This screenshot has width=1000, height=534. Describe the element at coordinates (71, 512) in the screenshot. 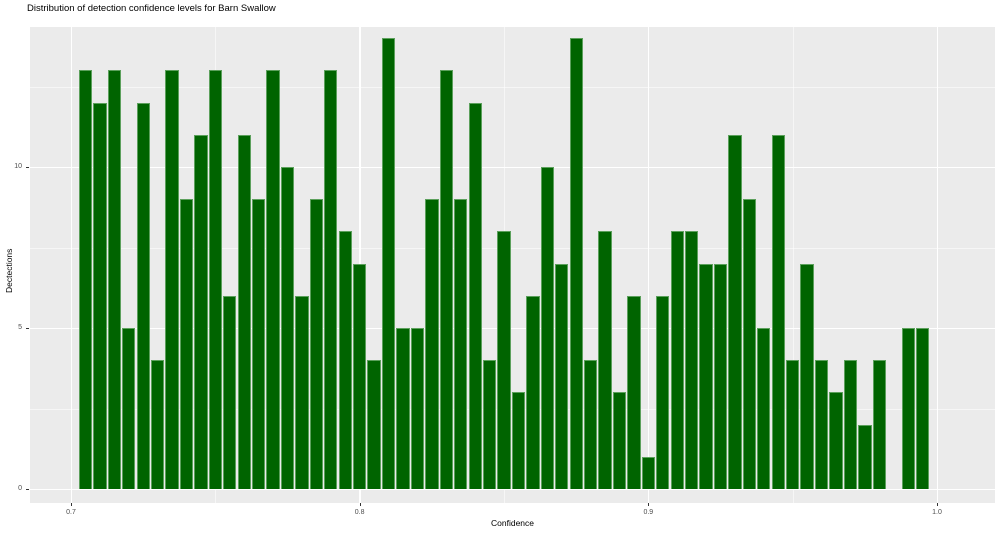

I see `x-tick-label: 0.7` at that location.